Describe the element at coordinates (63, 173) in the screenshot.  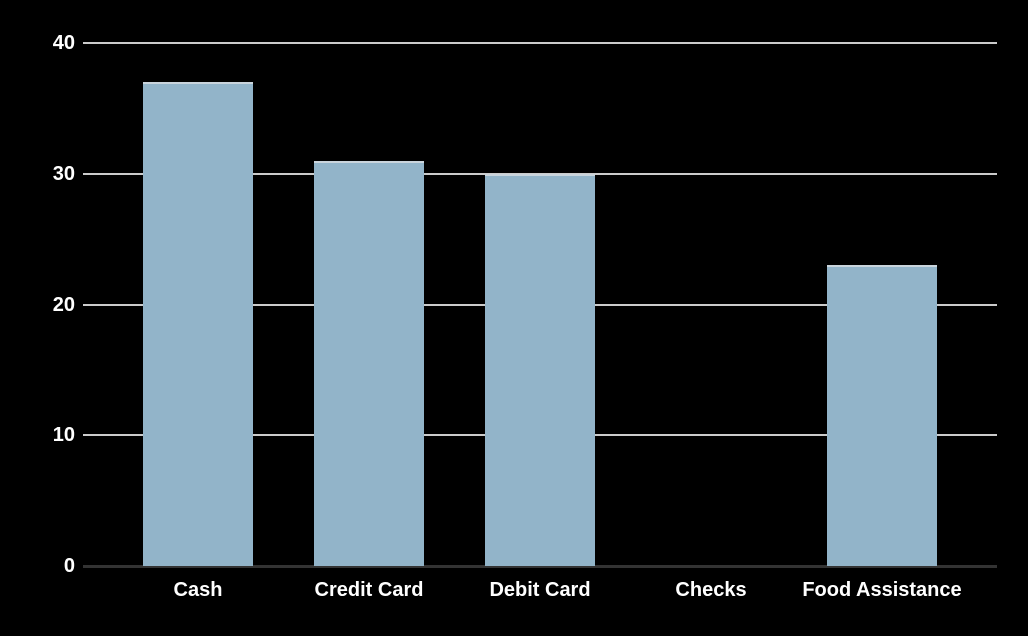
I see `y-axis-tick-label: 30` at that location.